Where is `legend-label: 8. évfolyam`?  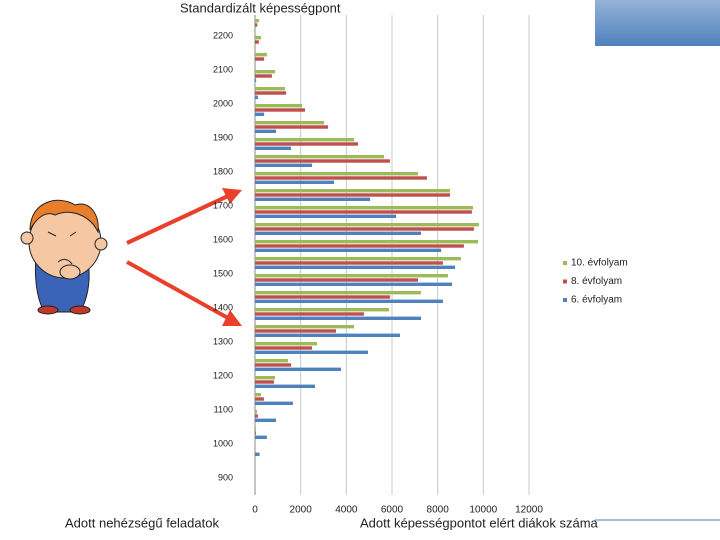 legend-label: 8. évfolyam is located at coordinates (596, 281).